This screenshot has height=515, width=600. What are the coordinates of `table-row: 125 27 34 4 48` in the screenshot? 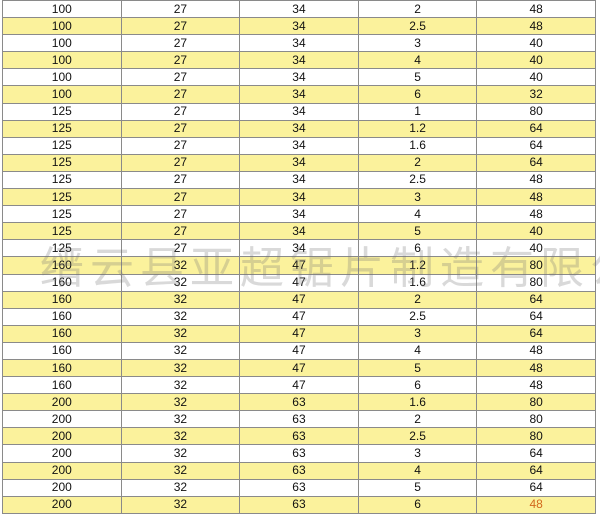 It's located at (299, 214).